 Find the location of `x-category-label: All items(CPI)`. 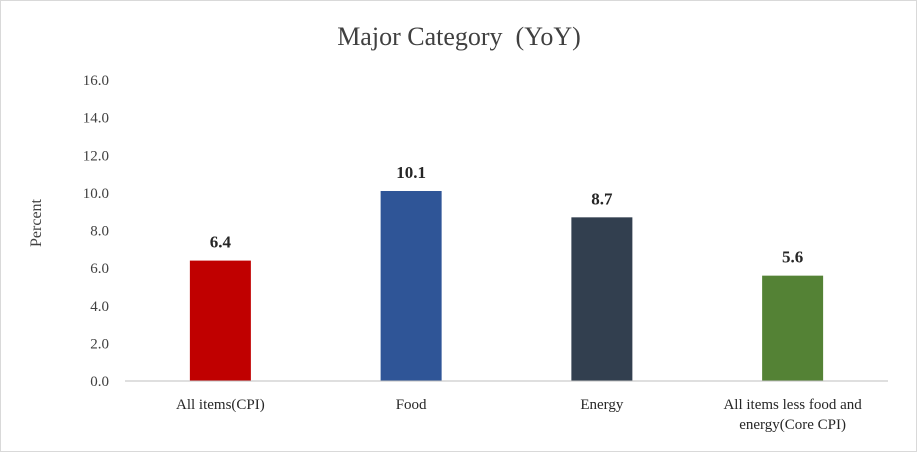

x-category-label: All items(CPI) is located at coordinates (220, 405).